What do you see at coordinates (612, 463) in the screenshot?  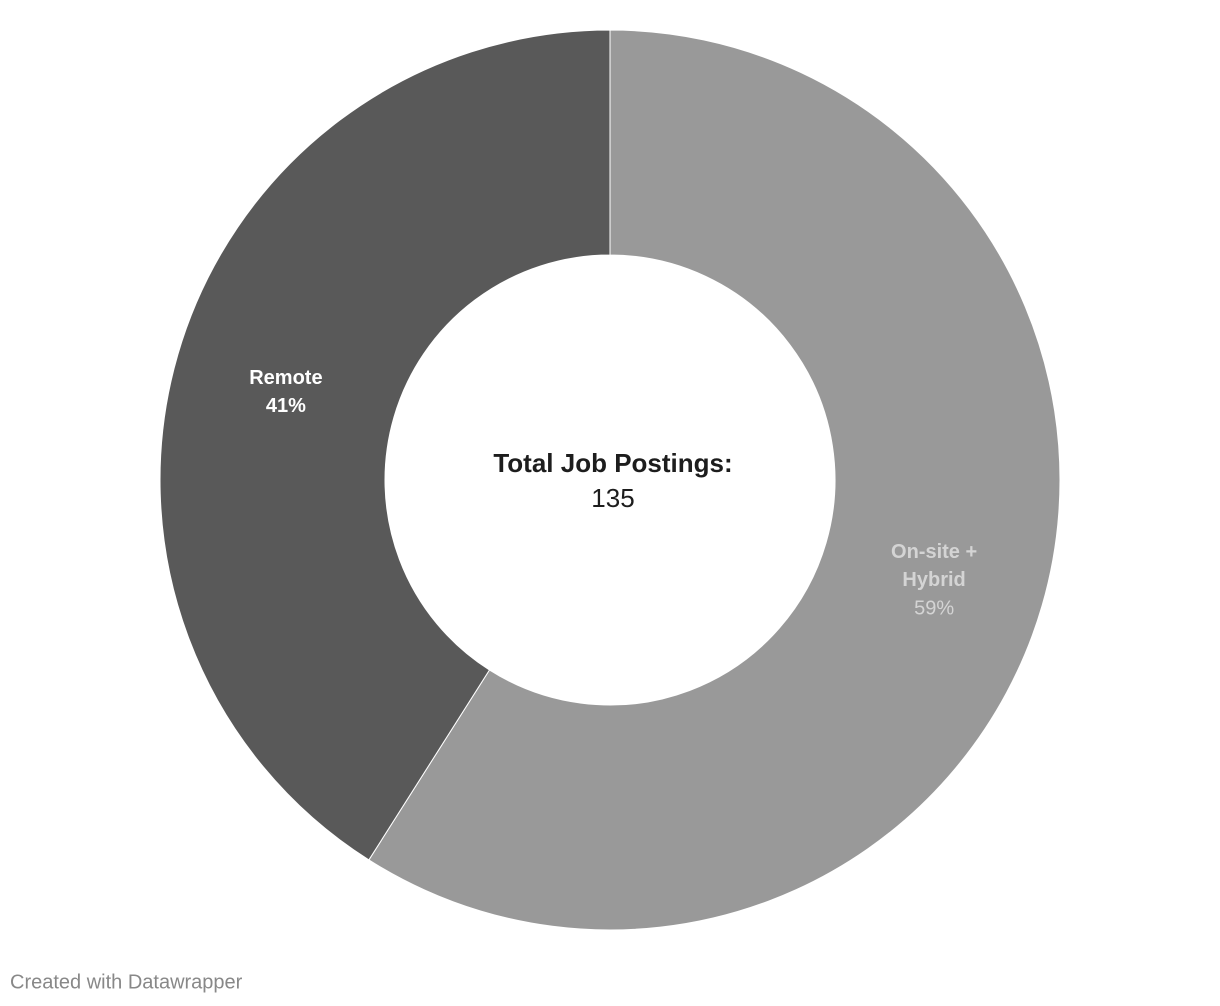 I see `center-title: Total Job Postings:` at bounding box center [612, 463].